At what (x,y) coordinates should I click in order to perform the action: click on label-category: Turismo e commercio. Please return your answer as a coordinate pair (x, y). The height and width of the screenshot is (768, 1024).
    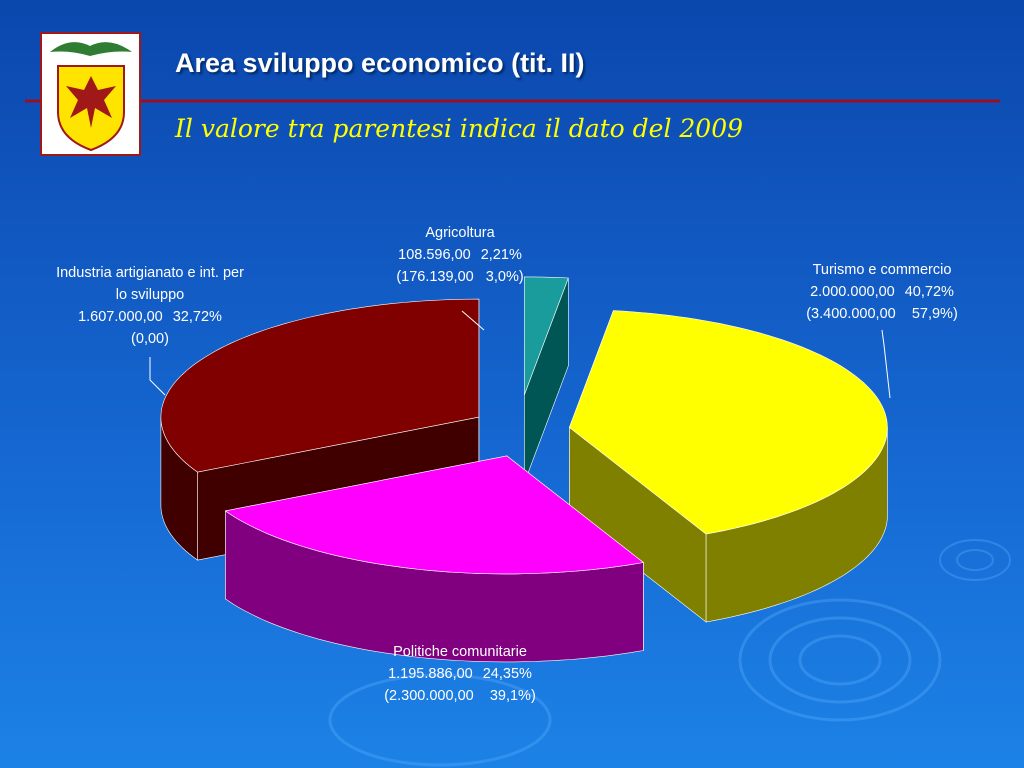
    Looking at the image, I should click on (882, 270).